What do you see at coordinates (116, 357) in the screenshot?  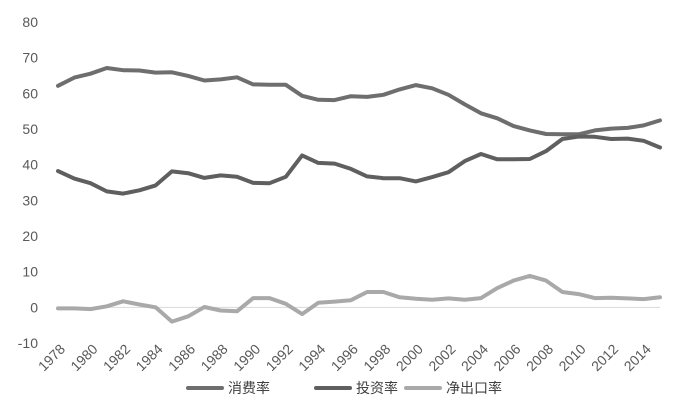 I see `x-tick-label: 1982` at bounding box center [116, 357].